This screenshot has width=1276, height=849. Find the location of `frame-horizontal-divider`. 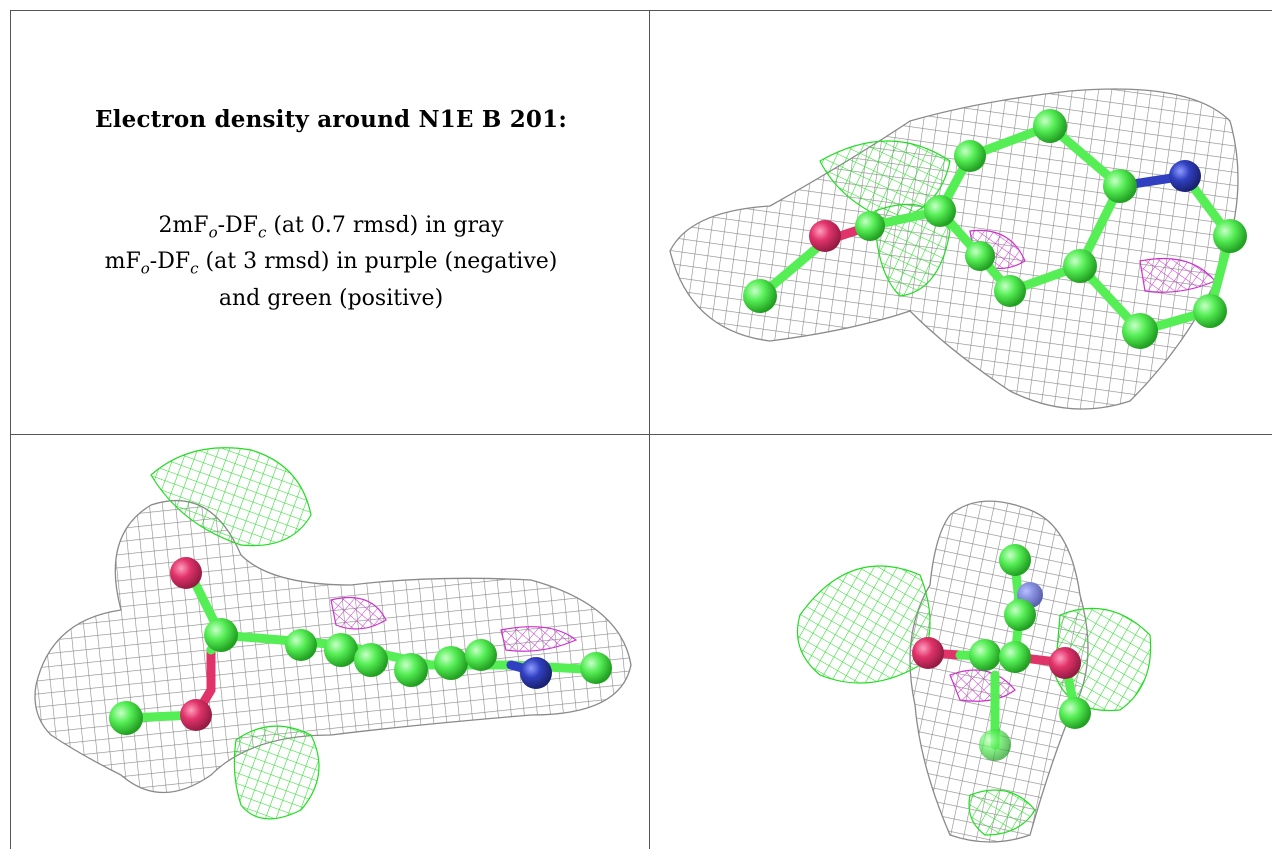

frame-horizontal-divider is located at coordinates (641, 434).